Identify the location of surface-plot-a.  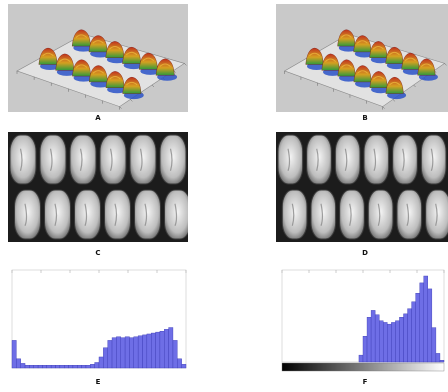
(98, 58).